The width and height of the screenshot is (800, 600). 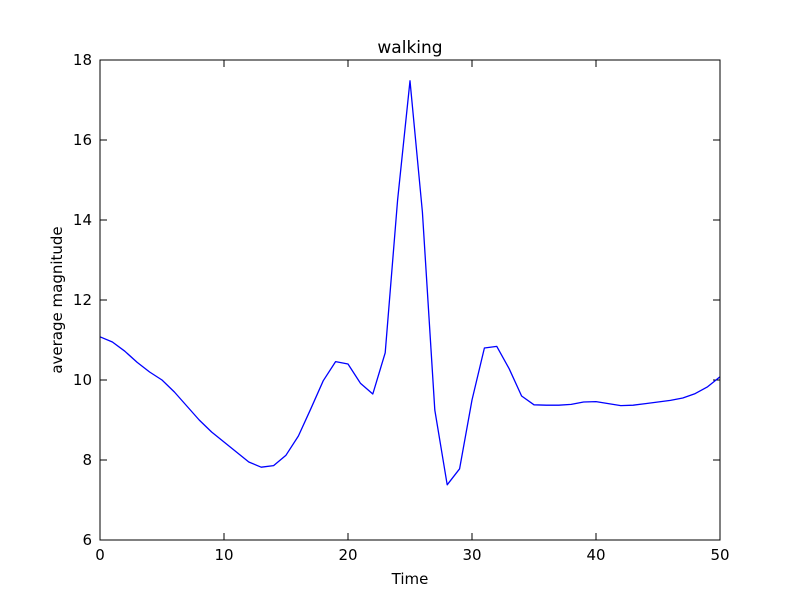 What do you see at coordinates (100, 555) in the screenshot?
I see `x-tick-label: 0` at bounding box center [100, 555].